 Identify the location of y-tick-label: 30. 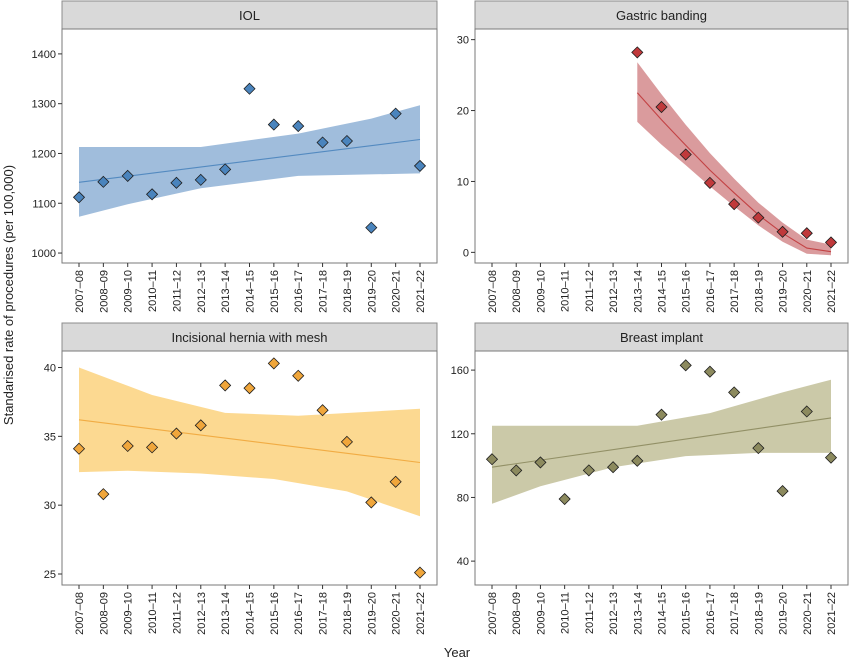
(50, 506).